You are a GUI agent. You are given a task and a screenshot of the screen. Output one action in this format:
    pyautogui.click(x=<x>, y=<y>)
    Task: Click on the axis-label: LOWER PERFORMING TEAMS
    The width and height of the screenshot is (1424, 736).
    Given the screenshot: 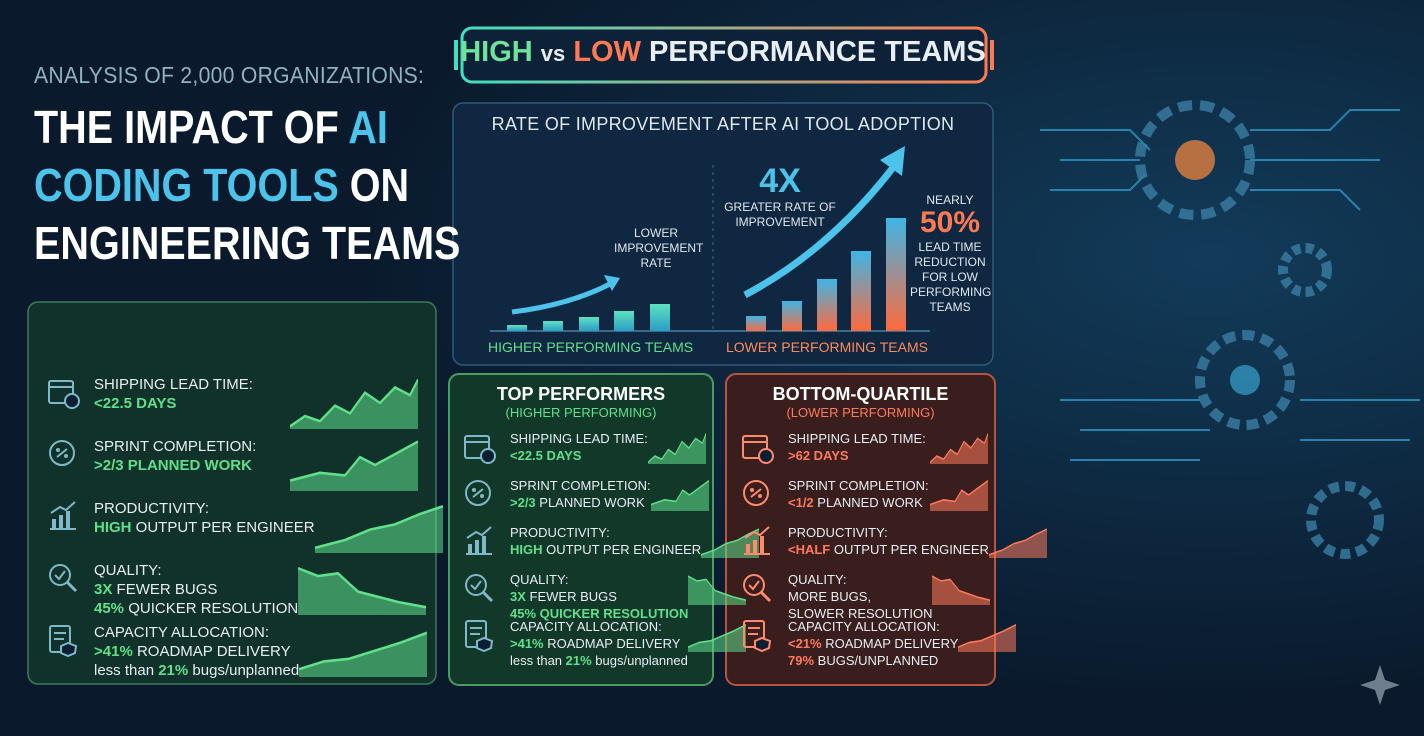 What is the action you would take?
    pyautogui.click(x=827, y=347)
    